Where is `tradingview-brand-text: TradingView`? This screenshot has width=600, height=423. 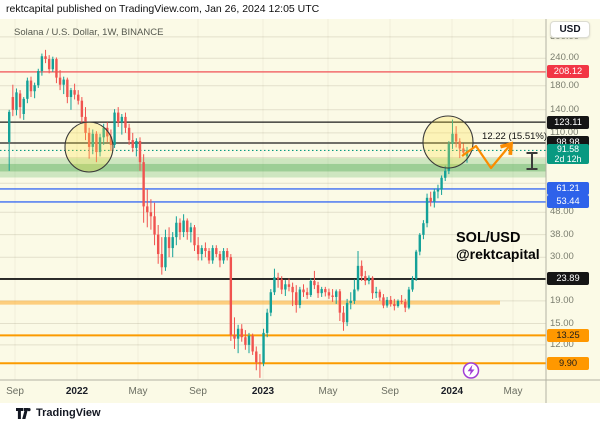 tradingview-brand-text: TradingView is located at coordinates (68, 413).